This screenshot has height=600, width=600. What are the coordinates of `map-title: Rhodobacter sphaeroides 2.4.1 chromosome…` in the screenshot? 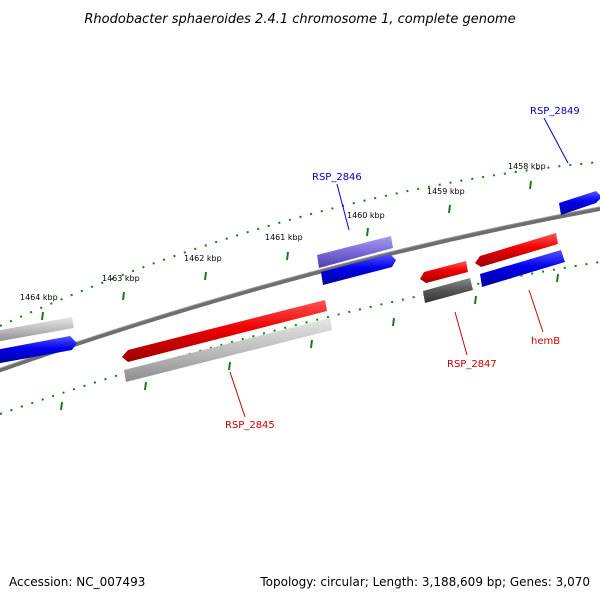 It's located at (299, 19).